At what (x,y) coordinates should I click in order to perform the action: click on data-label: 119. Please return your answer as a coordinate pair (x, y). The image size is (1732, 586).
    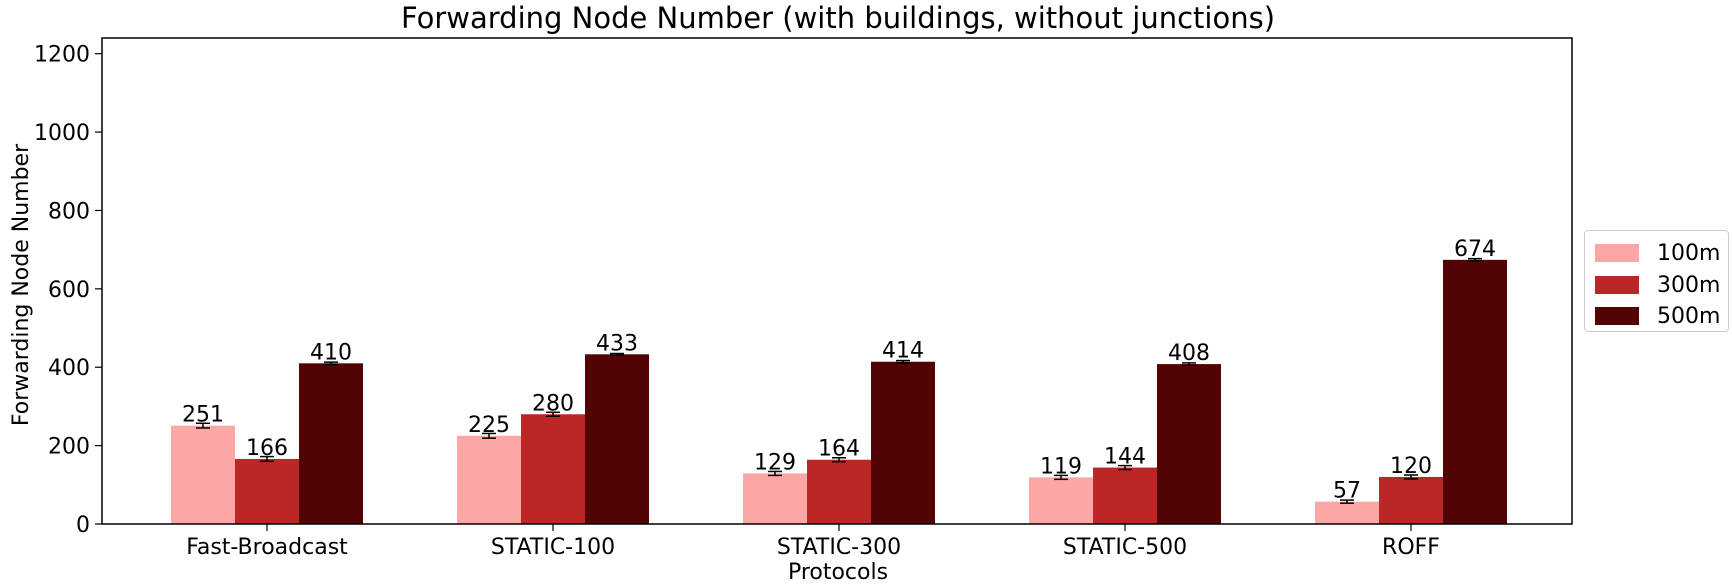
    Looking at the image, I should click on (1061, 466).